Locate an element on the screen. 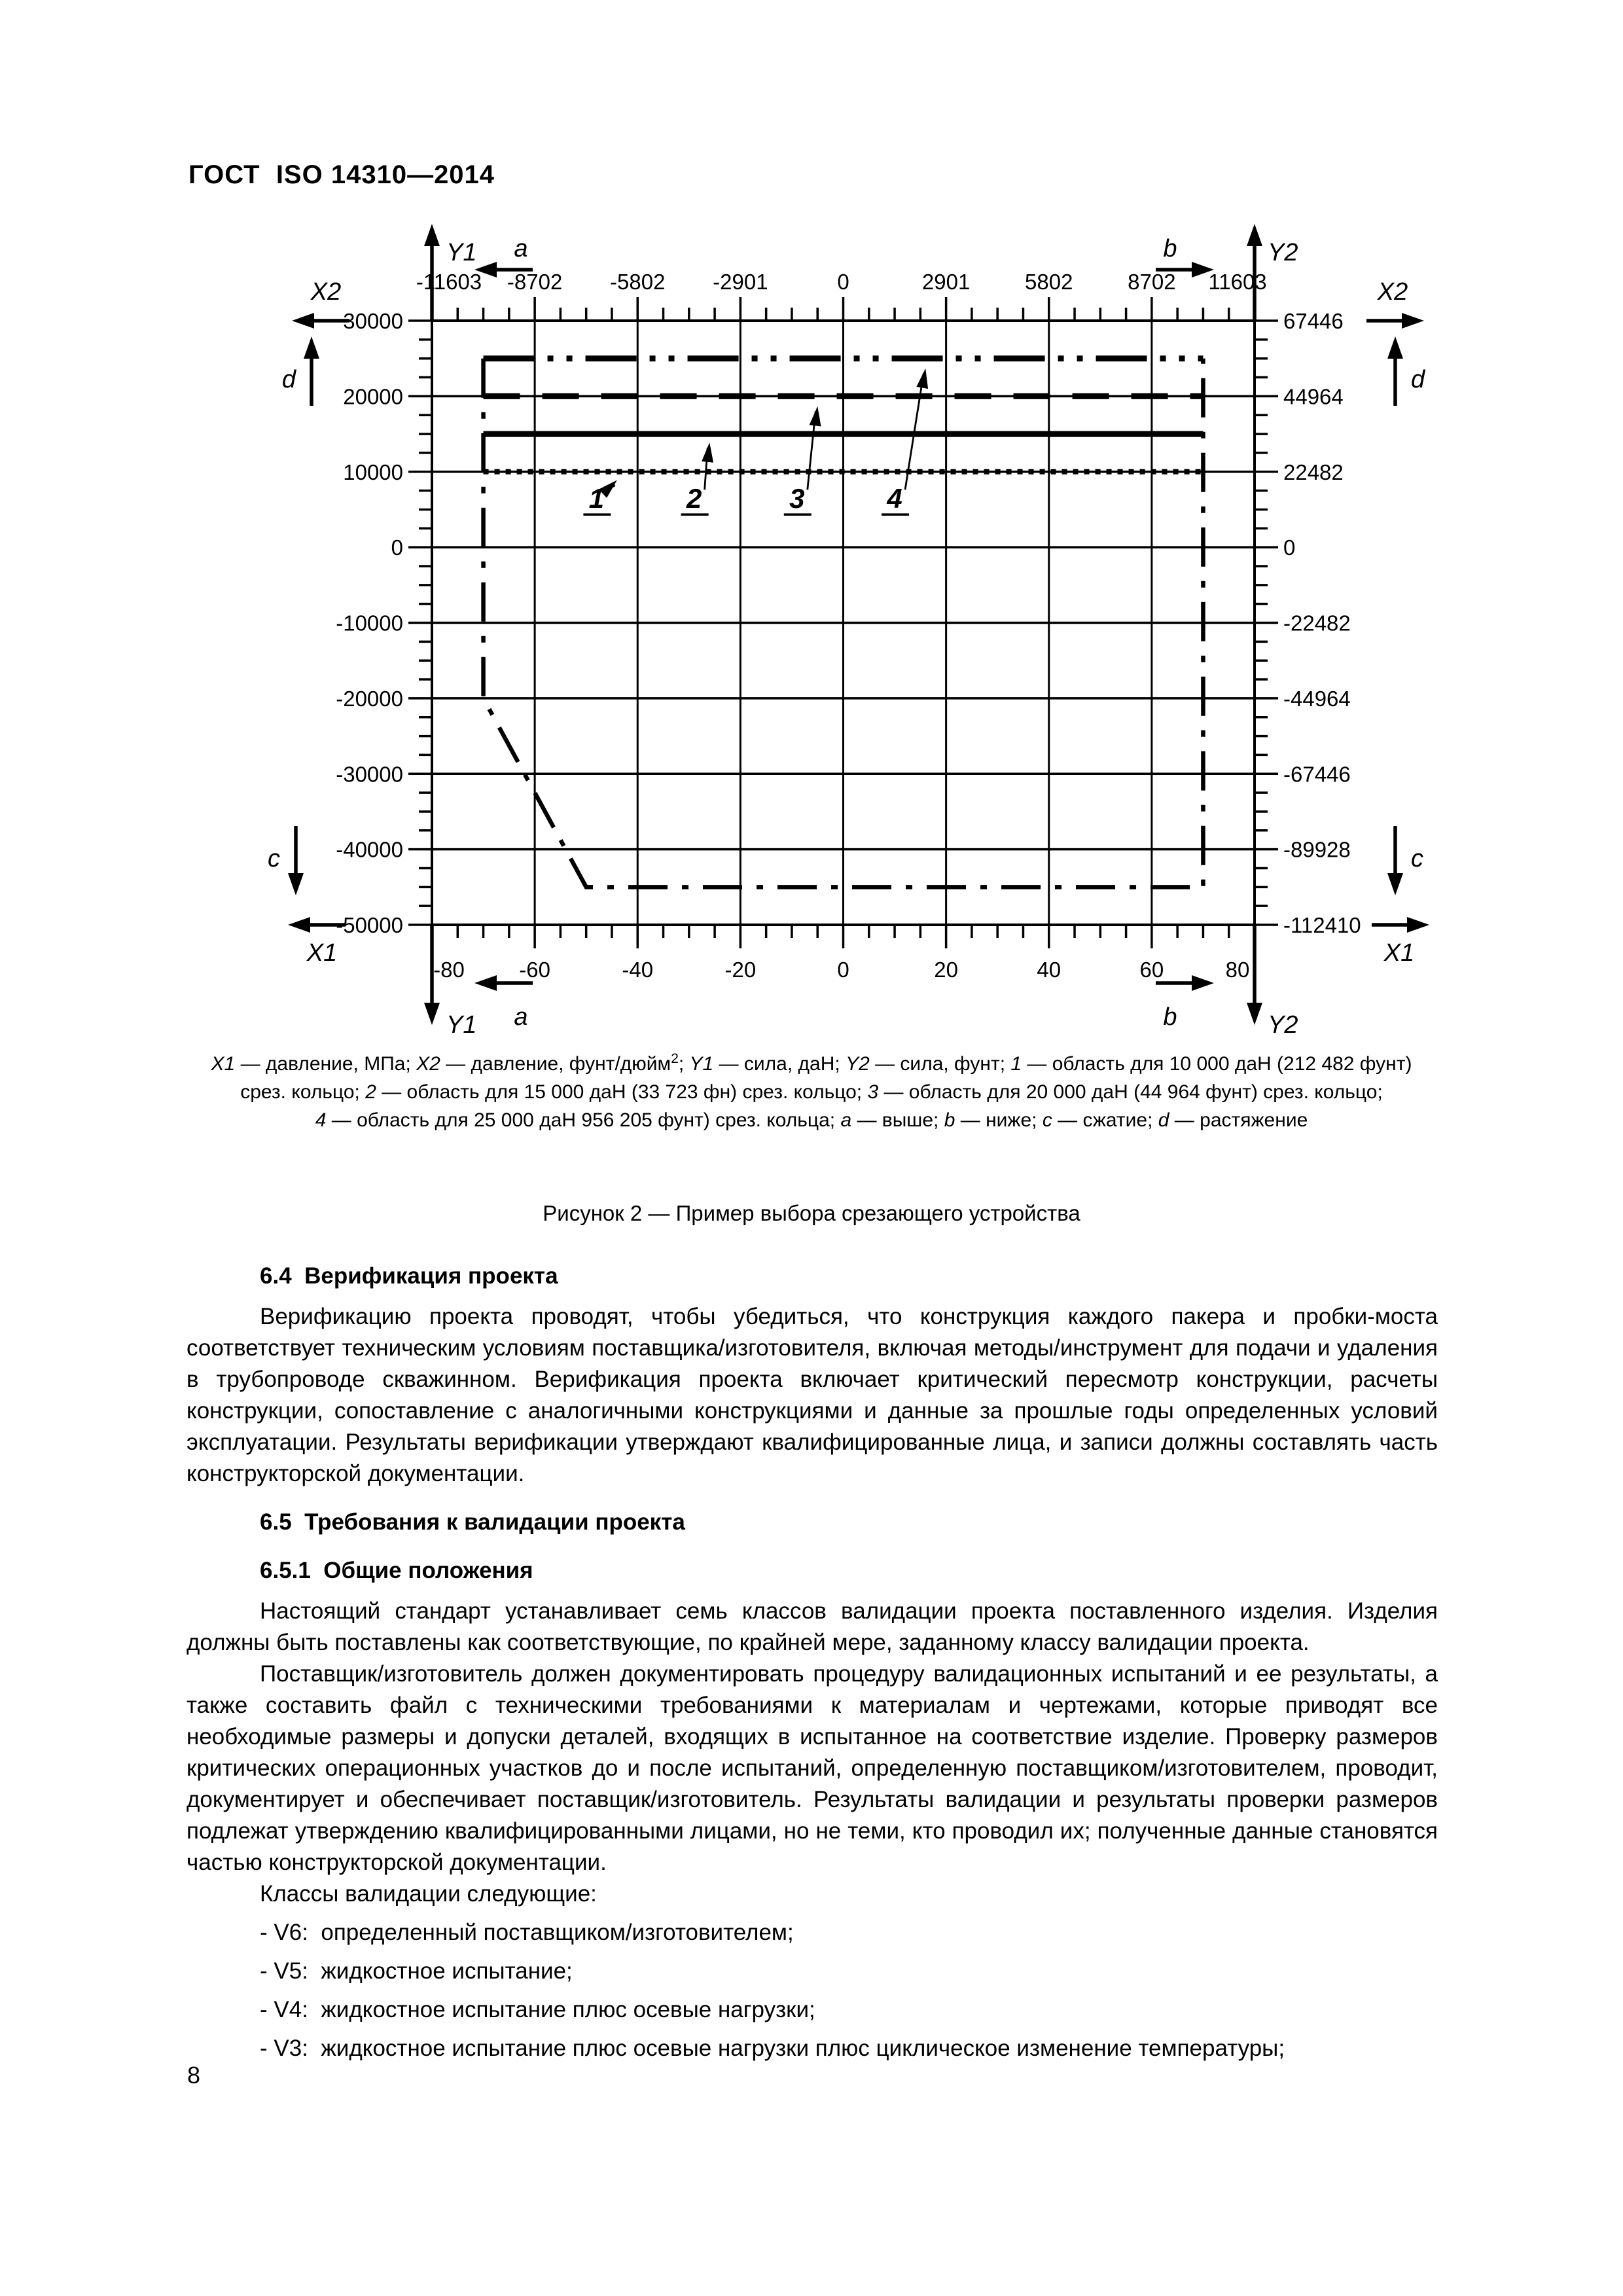 This screenshot has height=2296, width=1623. y2-tick-label: 22482 is located at coordinates (1313, 472).